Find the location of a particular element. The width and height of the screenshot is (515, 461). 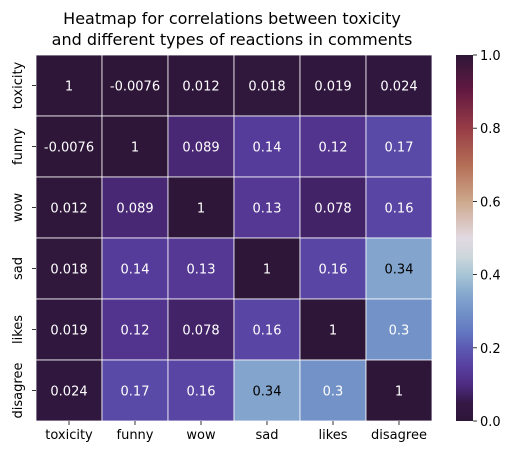

heatmap-cell-sad-funny is located at coordinates (135, 268).